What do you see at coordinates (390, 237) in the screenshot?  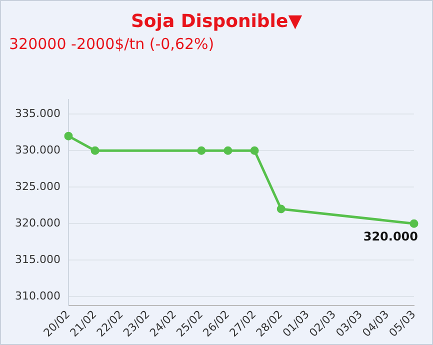 I see `annotation: 320.000` at bounding box center [390, 237].